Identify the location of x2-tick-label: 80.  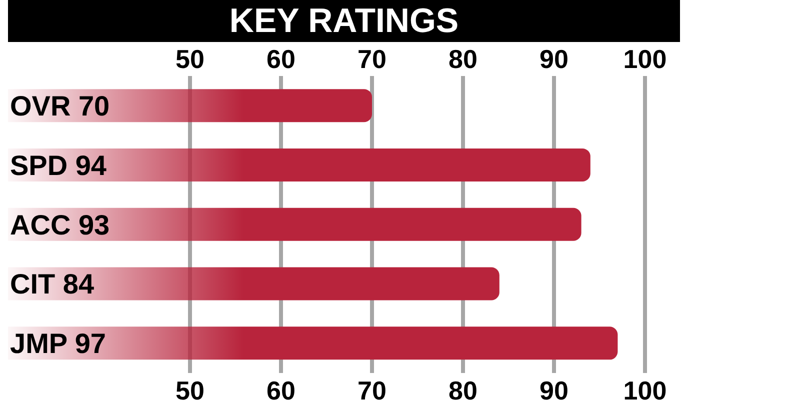
(463, 59).